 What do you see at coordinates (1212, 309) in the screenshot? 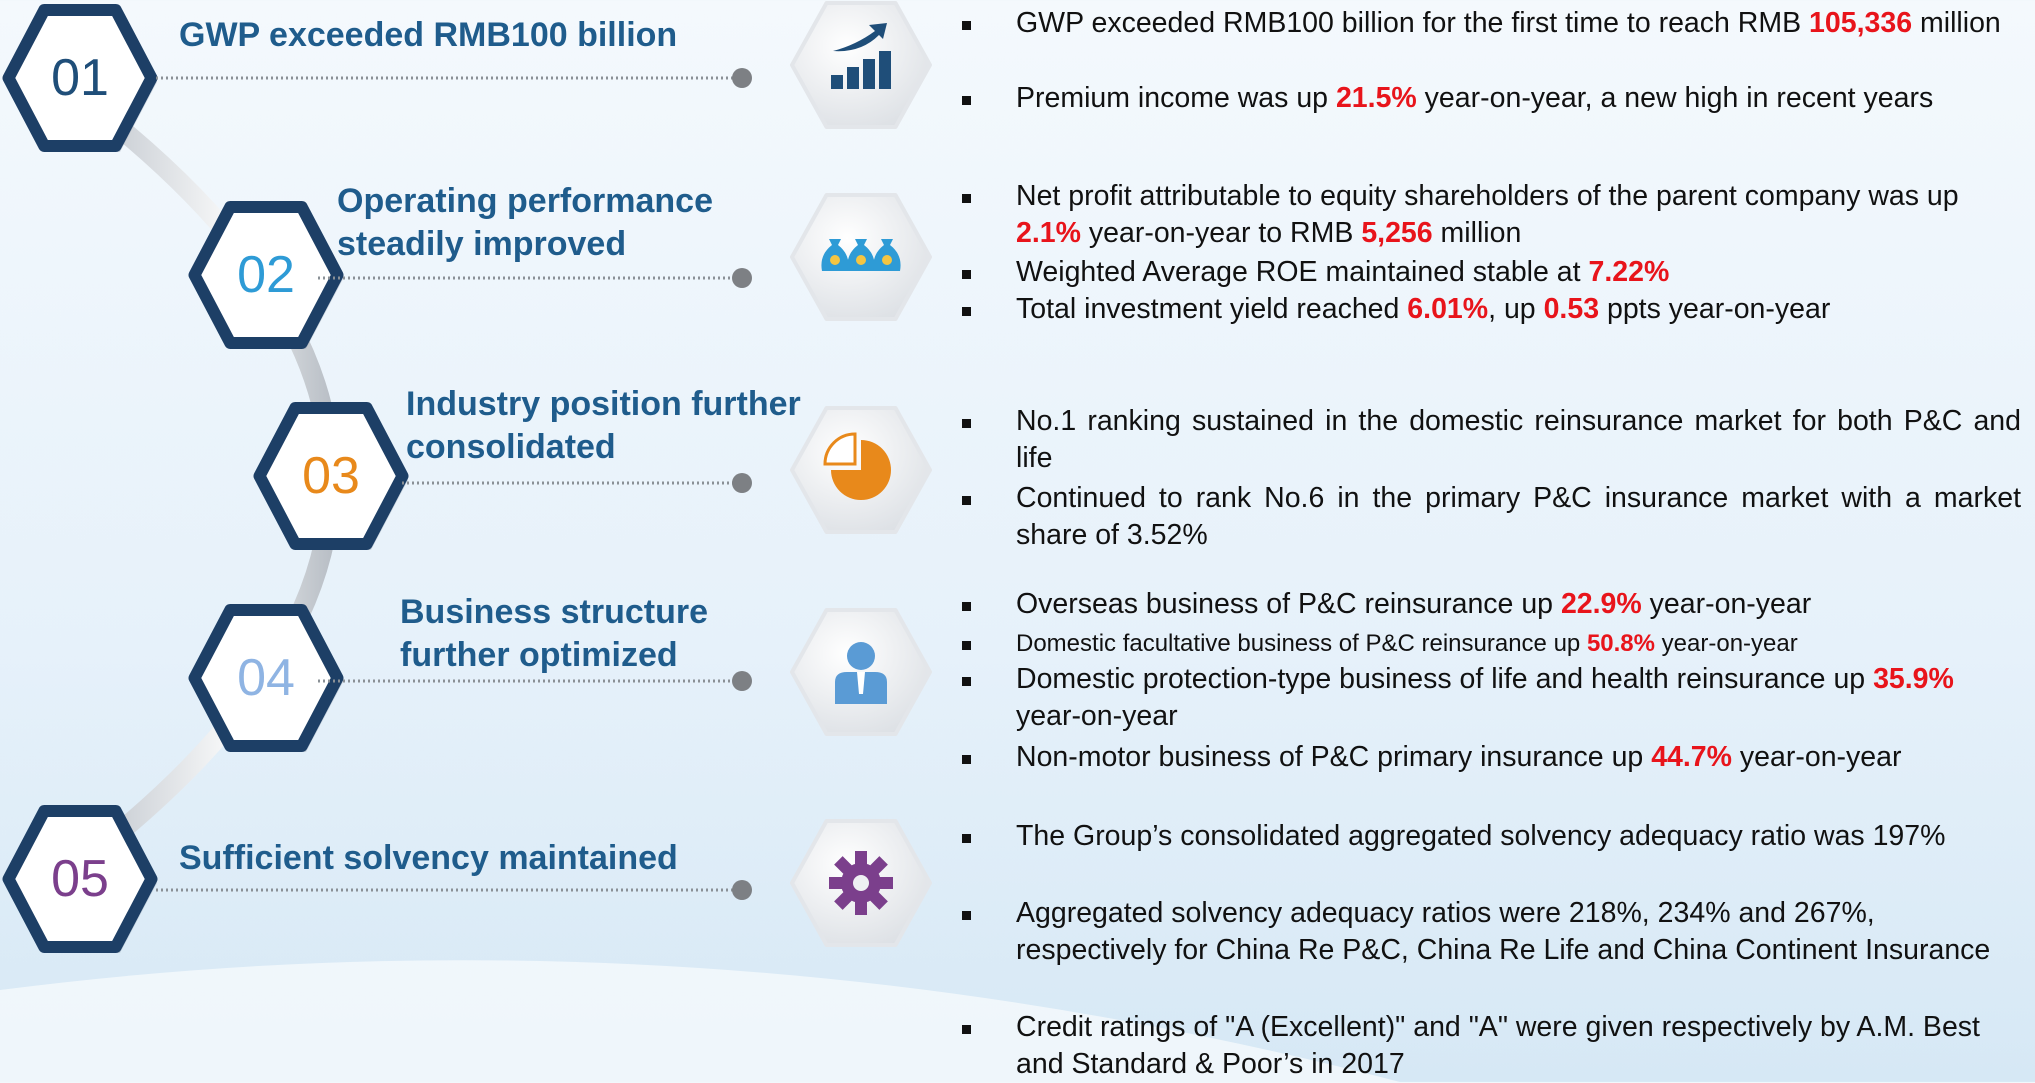
I see `bullet-text: Total investment yield reached` at bounding box center [1212, 309].